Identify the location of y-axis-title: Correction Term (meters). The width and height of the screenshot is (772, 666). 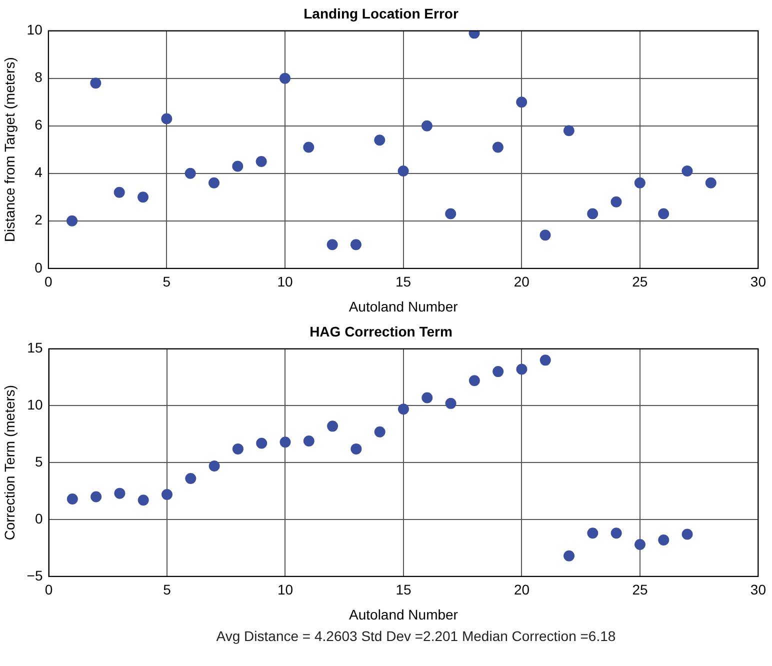
(9, 462).